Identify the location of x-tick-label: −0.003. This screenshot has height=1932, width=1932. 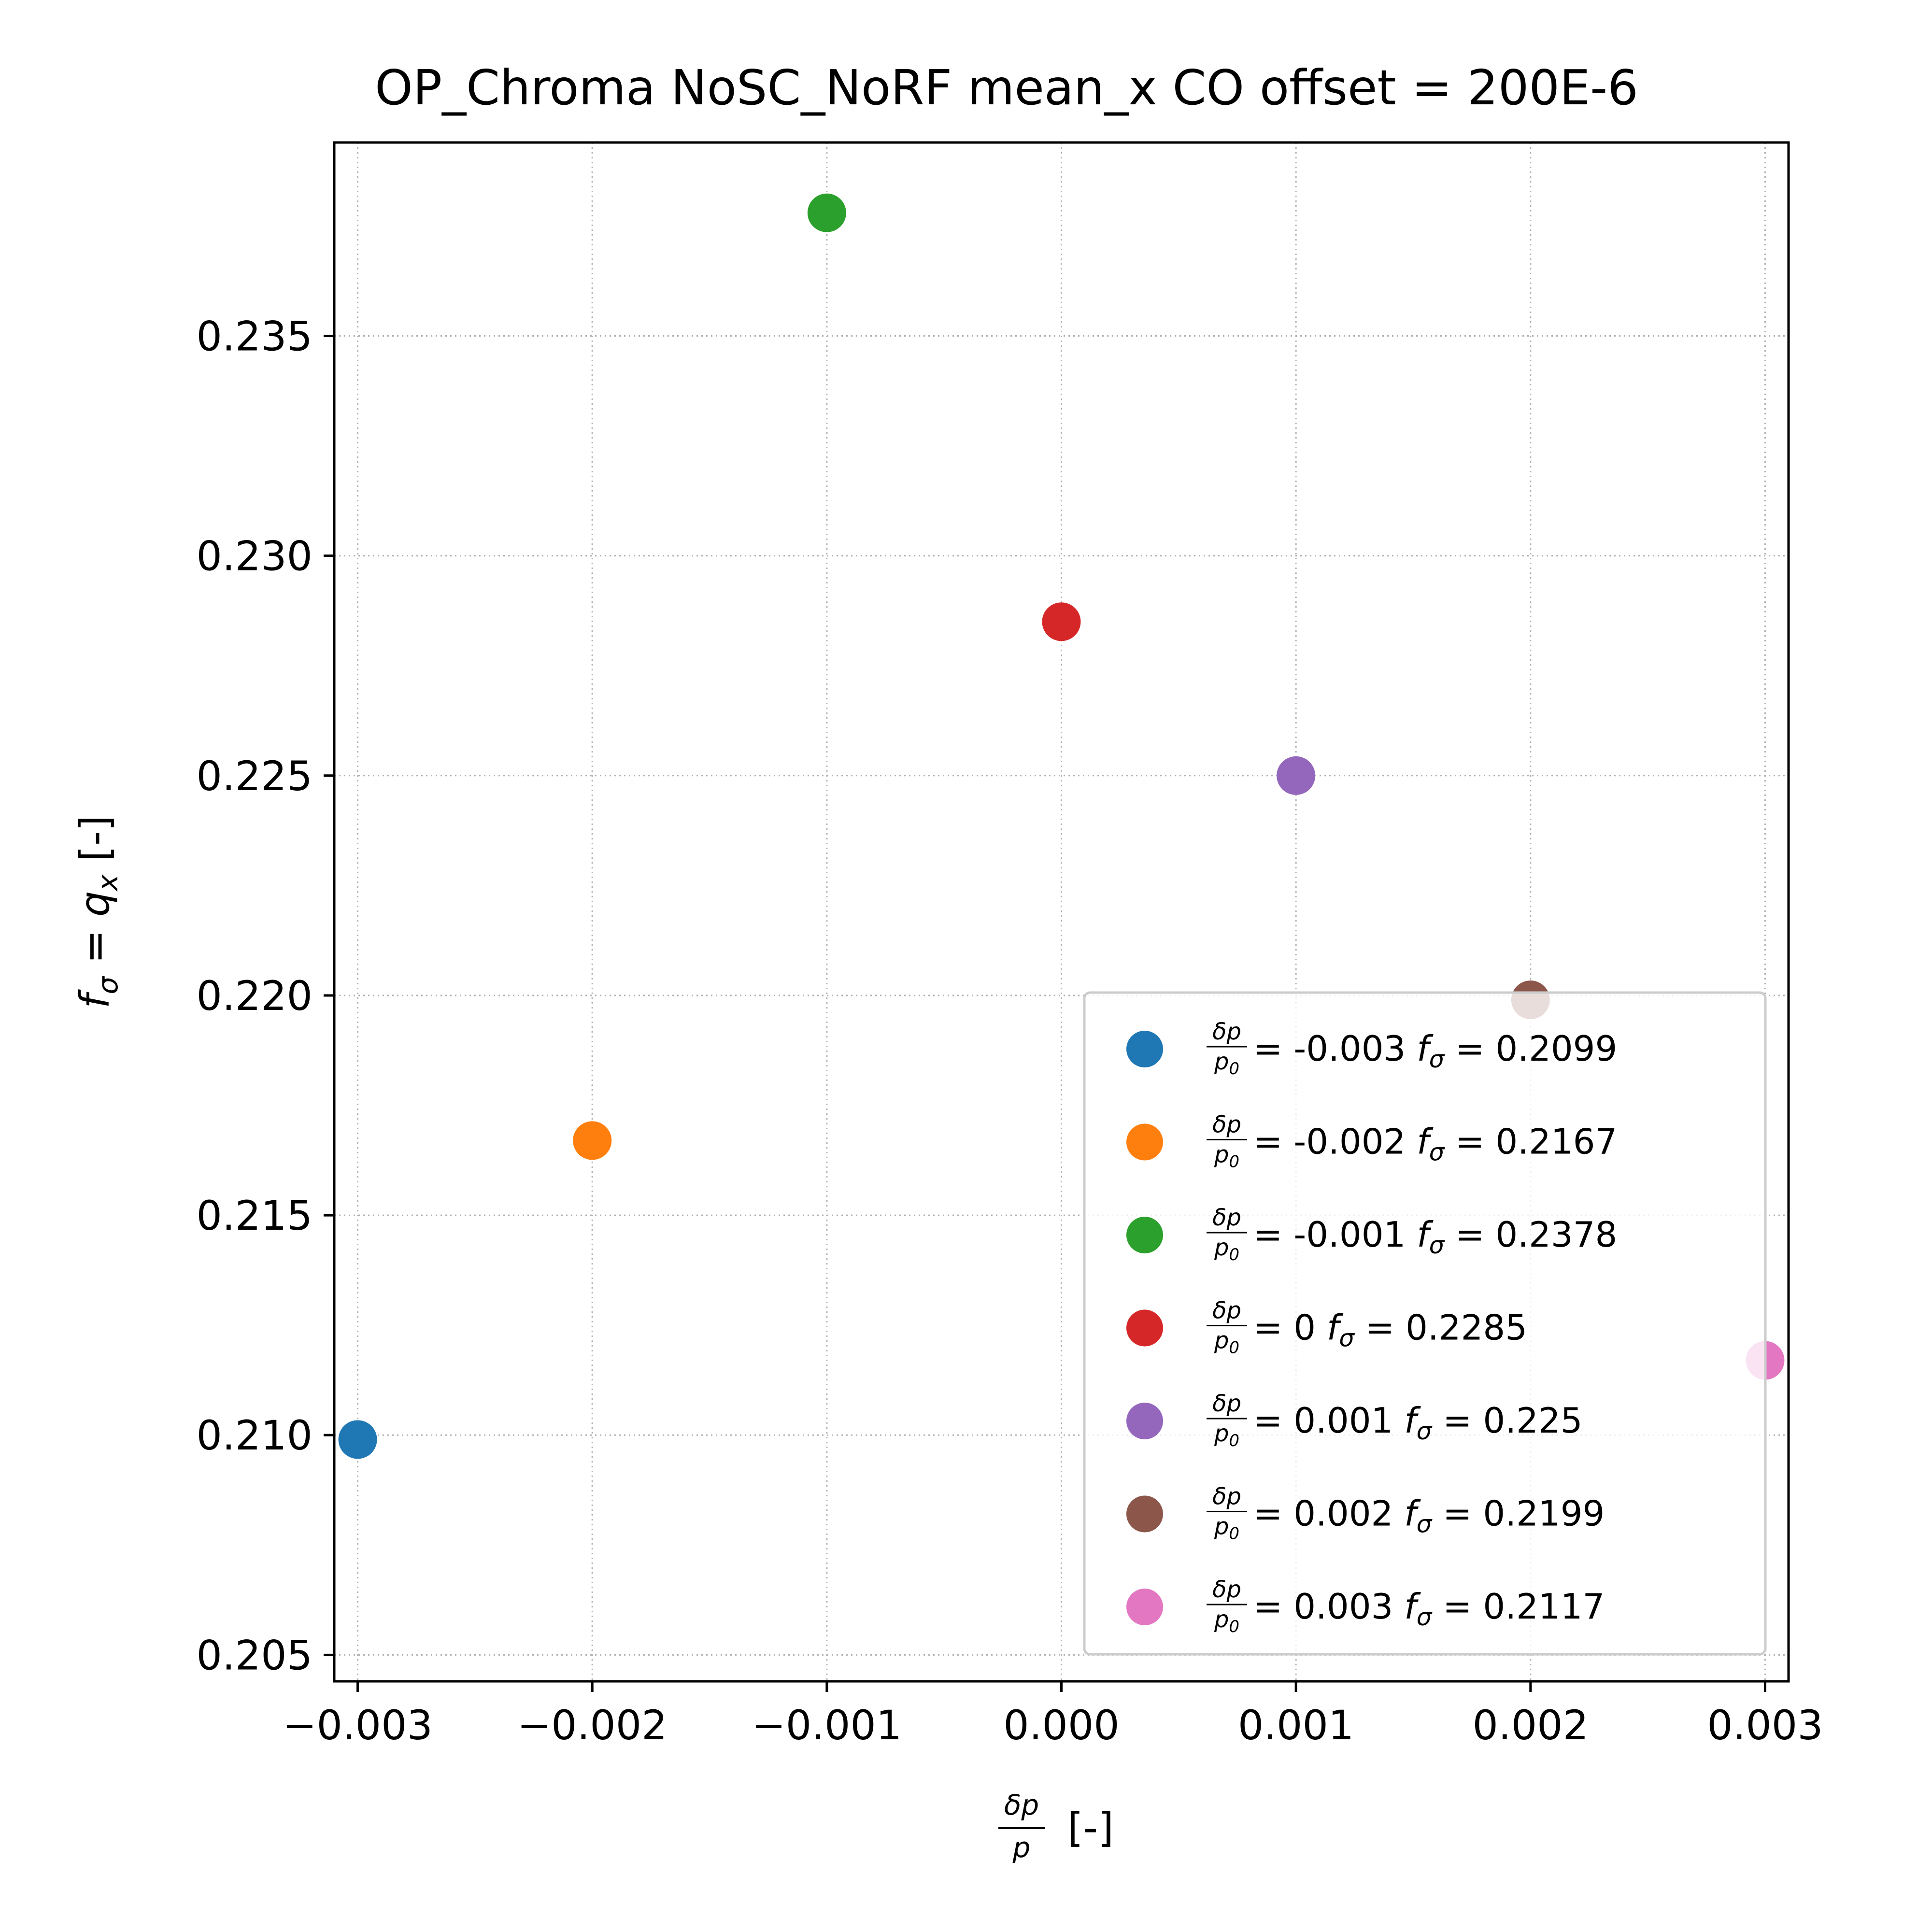
(358, 1725).